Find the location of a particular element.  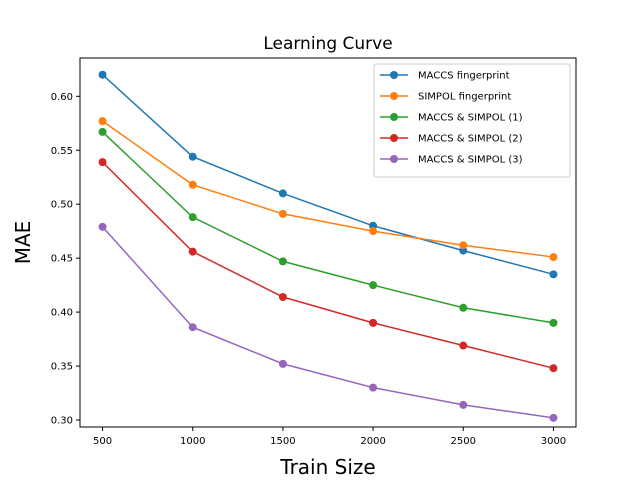

legend-box is located at coordinates (472, 120).